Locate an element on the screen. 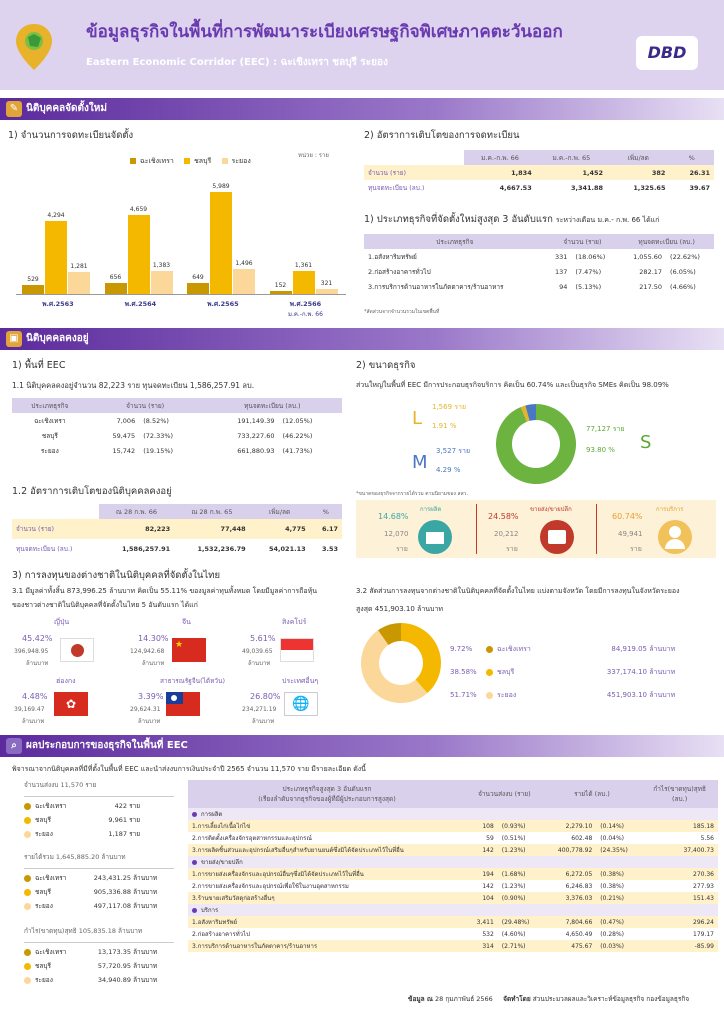 The width and height of the screenshot is (724, 1024). size-m-pct: 4.29 % is located at coordinates (448, 470).